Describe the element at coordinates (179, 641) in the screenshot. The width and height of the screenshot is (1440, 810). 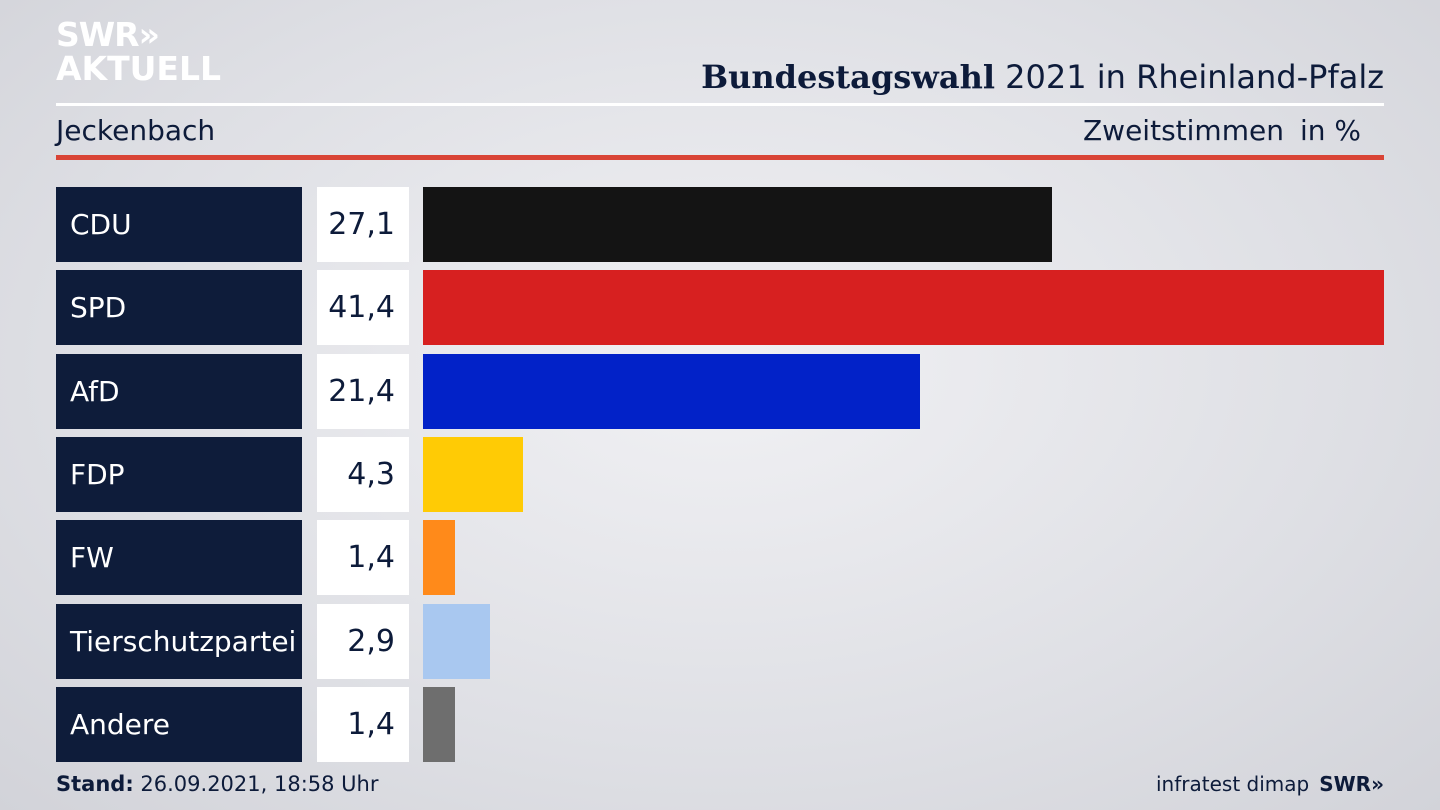
I see `party-label: Tierschutzpartei` at that location.